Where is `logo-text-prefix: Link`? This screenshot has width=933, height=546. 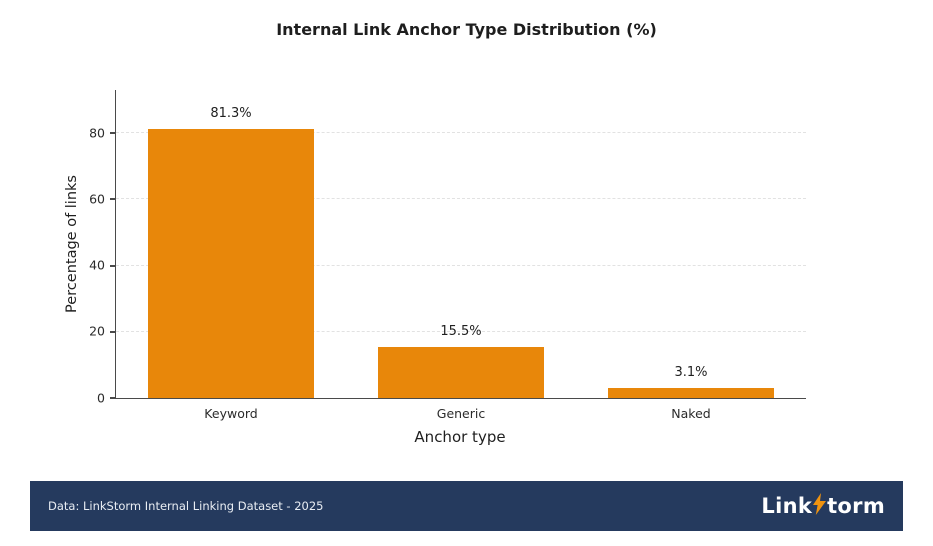
logo-text-prefix: Link is located at coordinates (787, 506).